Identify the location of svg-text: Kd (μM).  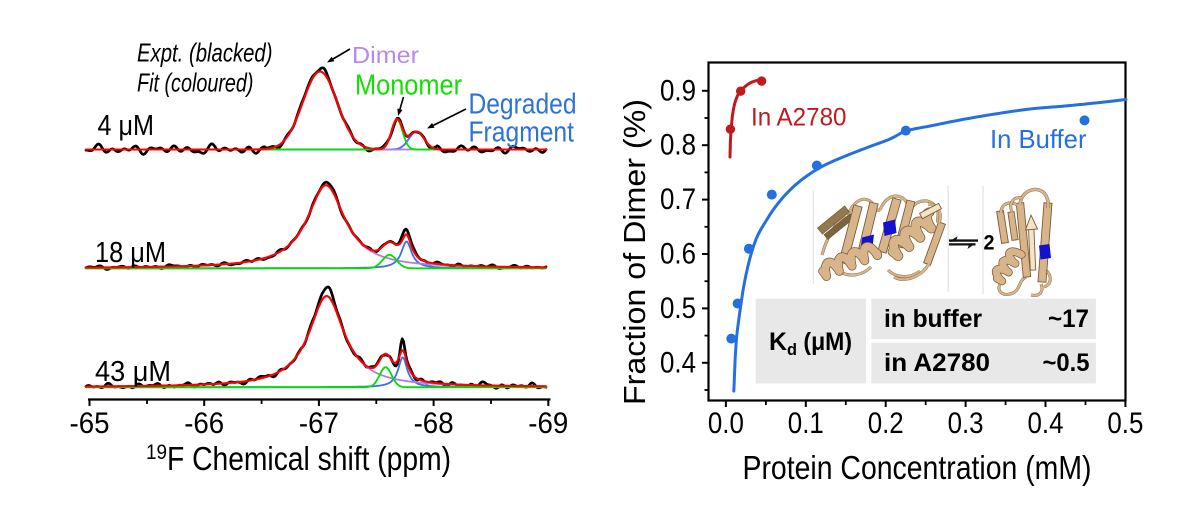
(810, 343).